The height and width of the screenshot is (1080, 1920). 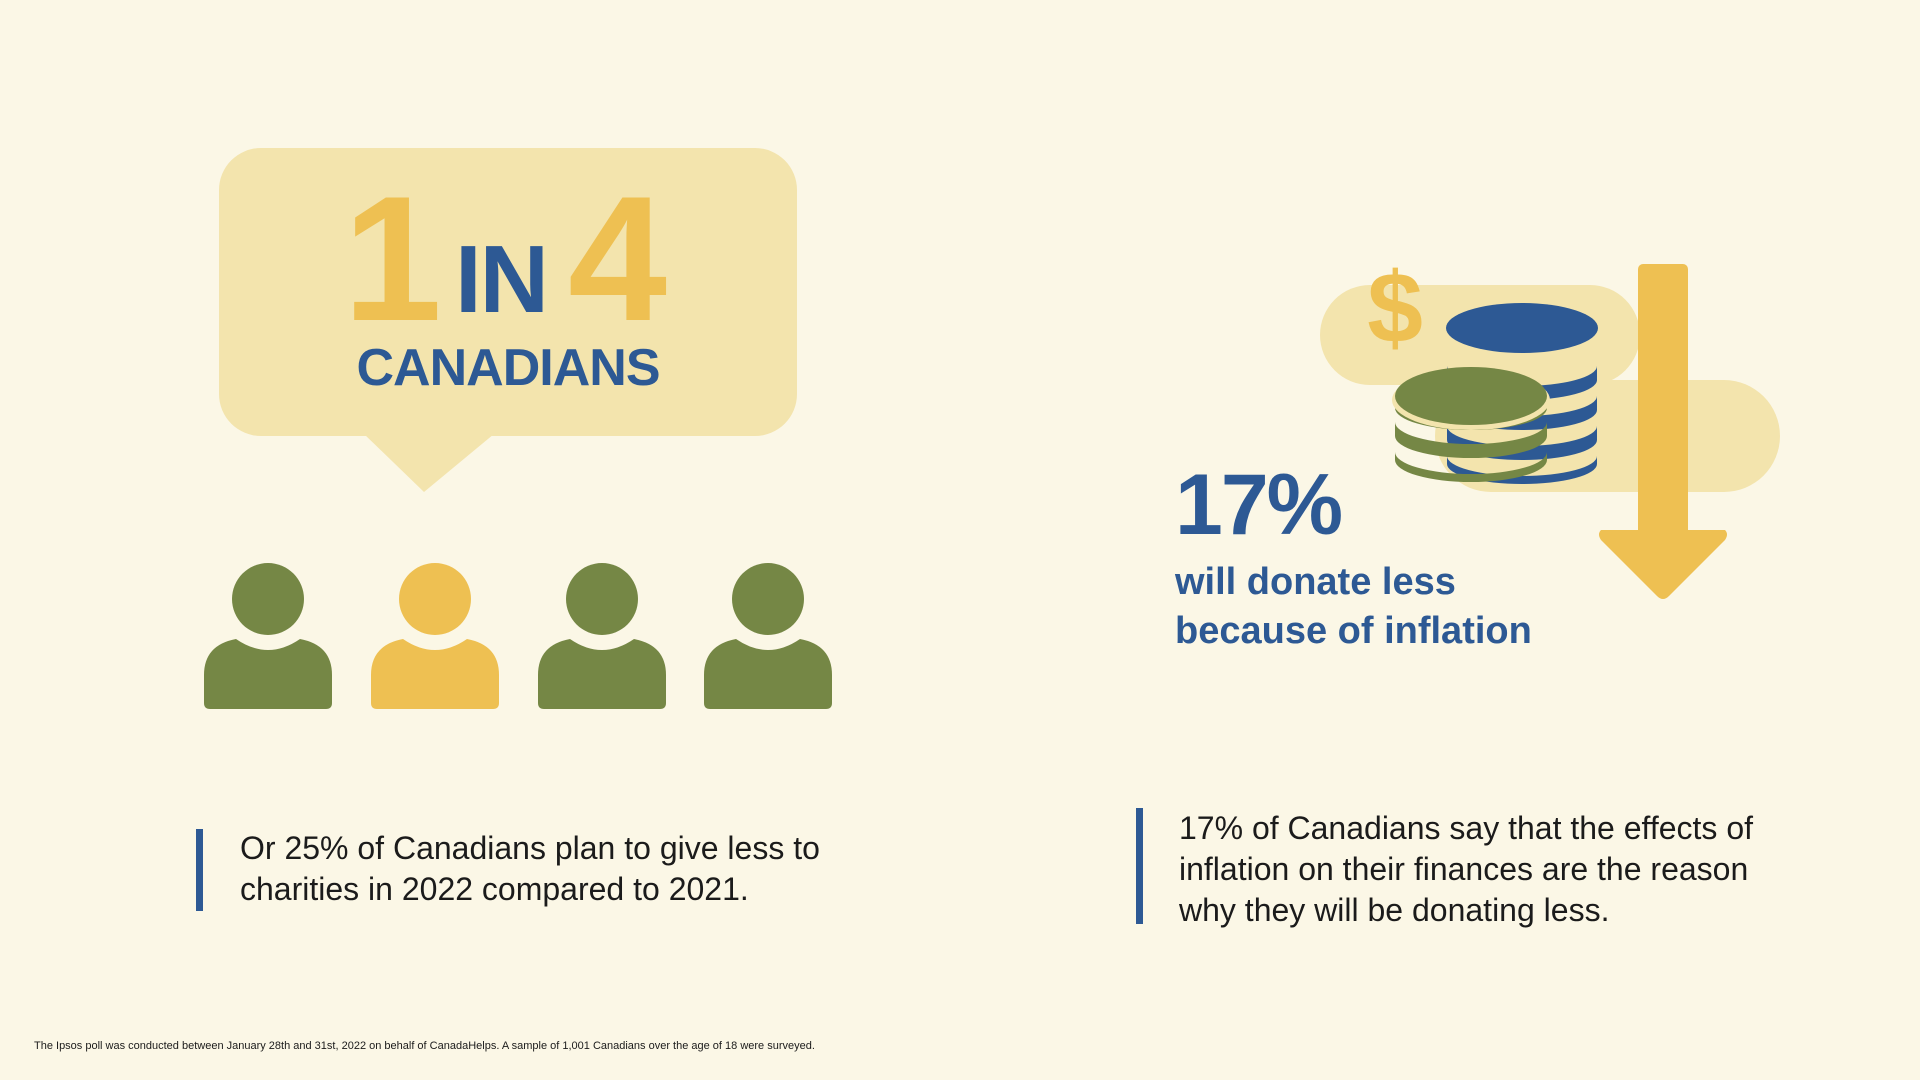 I want to click on quote-bar-left, so click(x=199, y=870).